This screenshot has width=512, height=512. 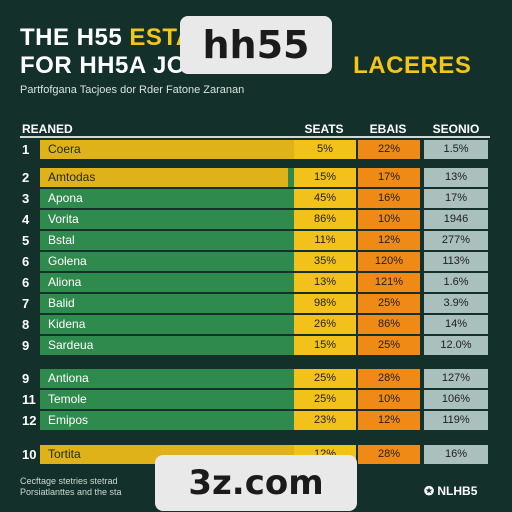 What do you see at coordinates (456, 129) in the screenshot?
I see `column-header-seonio: SEONIO` at bounding box center [456, 129].